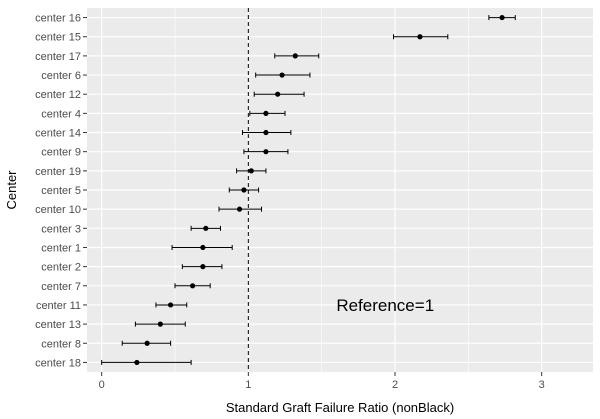 The image size is (600, 419). I want to click on y-tick-label: center 7, so click(61, 287).